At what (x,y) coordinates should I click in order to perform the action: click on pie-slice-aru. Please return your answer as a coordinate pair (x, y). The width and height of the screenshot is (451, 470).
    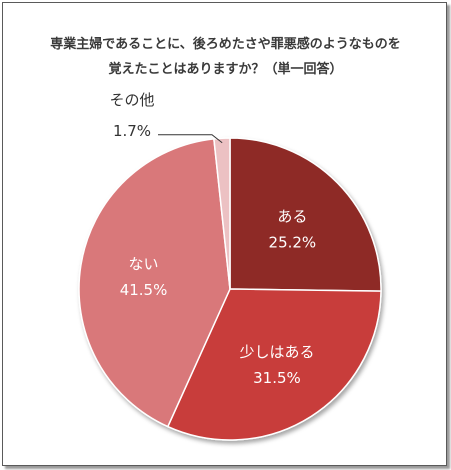
    Looking at the image, I should click on (305, 214).